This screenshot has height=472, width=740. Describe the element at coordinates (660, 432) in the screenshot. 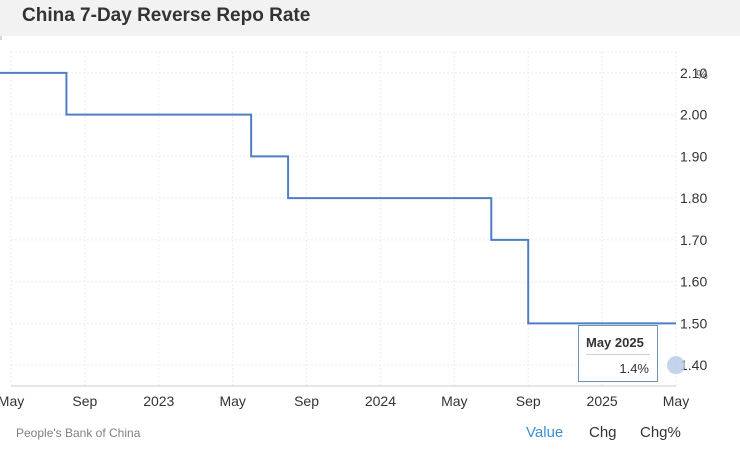

I see `tab-chg-percent: Chg%` at that location.